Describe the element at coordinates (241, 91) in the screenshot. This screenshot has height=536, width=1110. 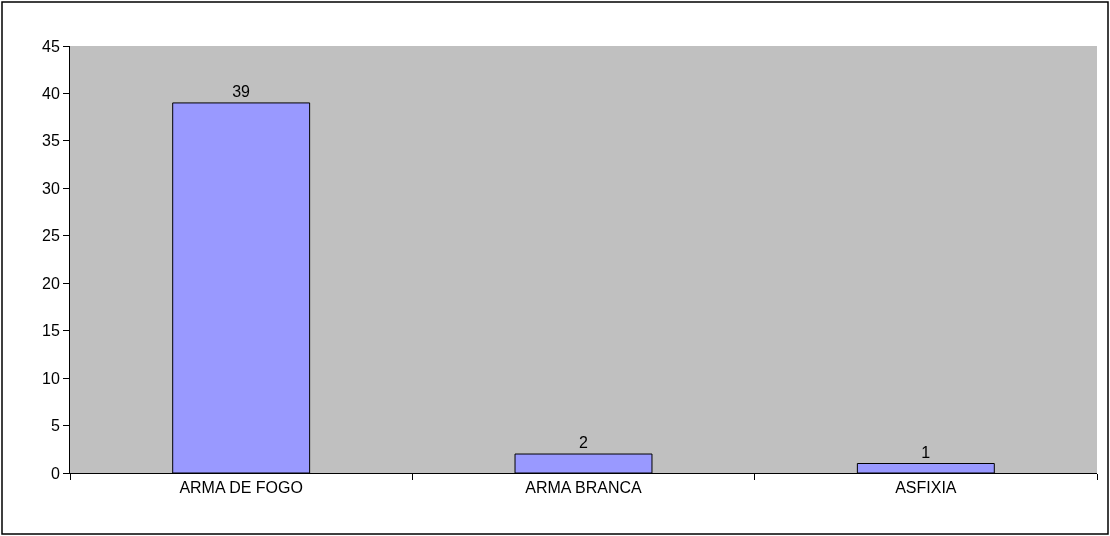
I see `data-label: 39` at that location.